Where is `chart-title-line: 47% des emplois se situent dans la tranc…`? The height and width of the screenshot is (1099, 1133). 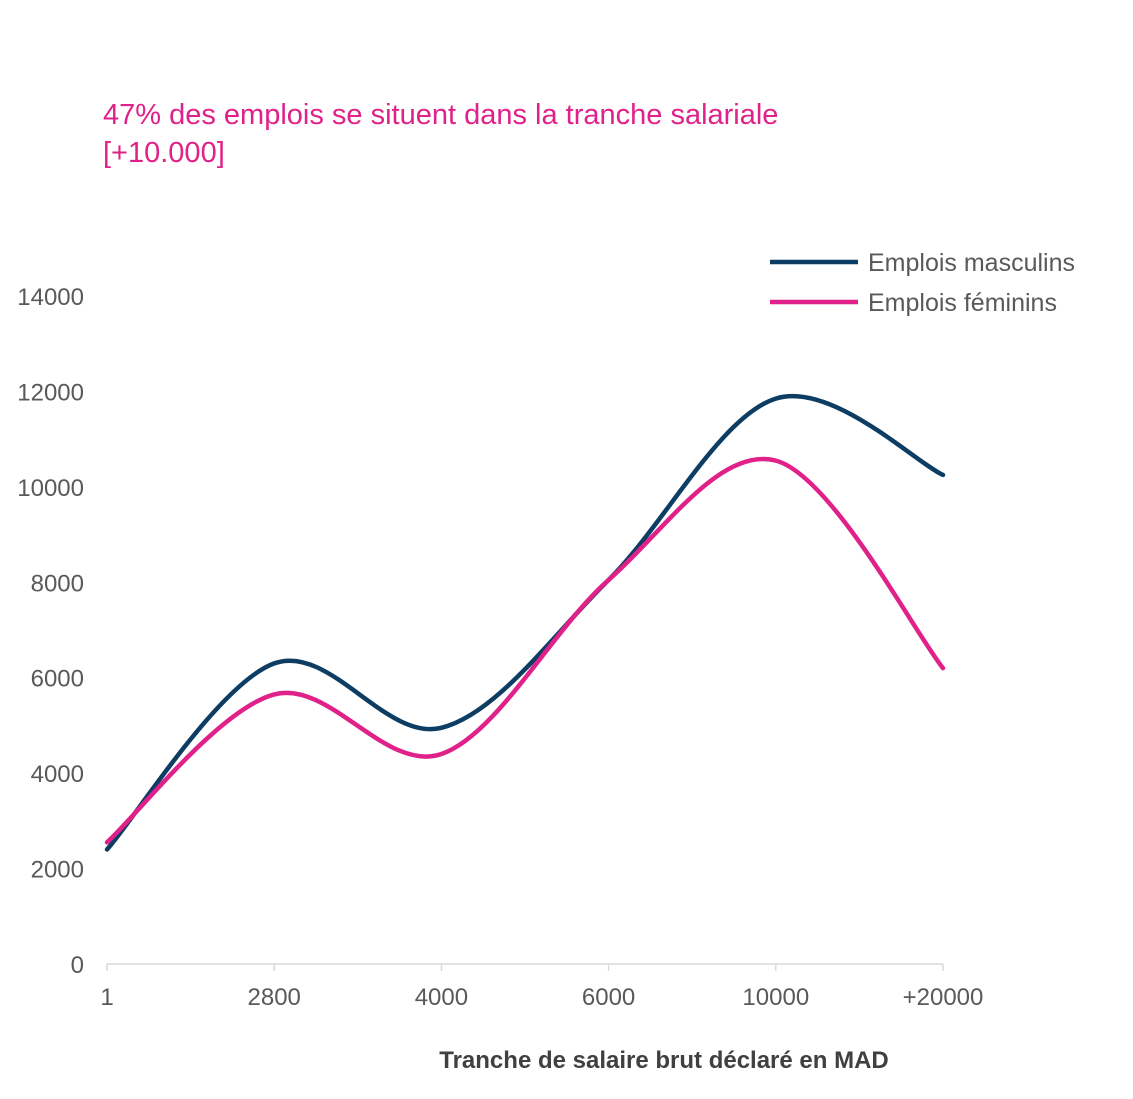 chart-title-line: 47% des emplois se situent dans la tranc… is located at coordinates (440, 115).